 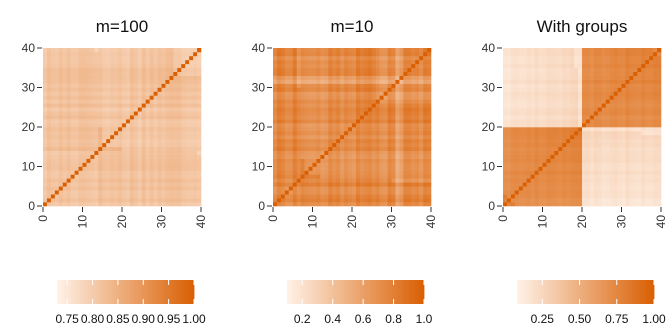 What do you see at coordinates (83, 222) in the screenshot?
I see `x-tick-label: 10` at bounding box center [83, 222].